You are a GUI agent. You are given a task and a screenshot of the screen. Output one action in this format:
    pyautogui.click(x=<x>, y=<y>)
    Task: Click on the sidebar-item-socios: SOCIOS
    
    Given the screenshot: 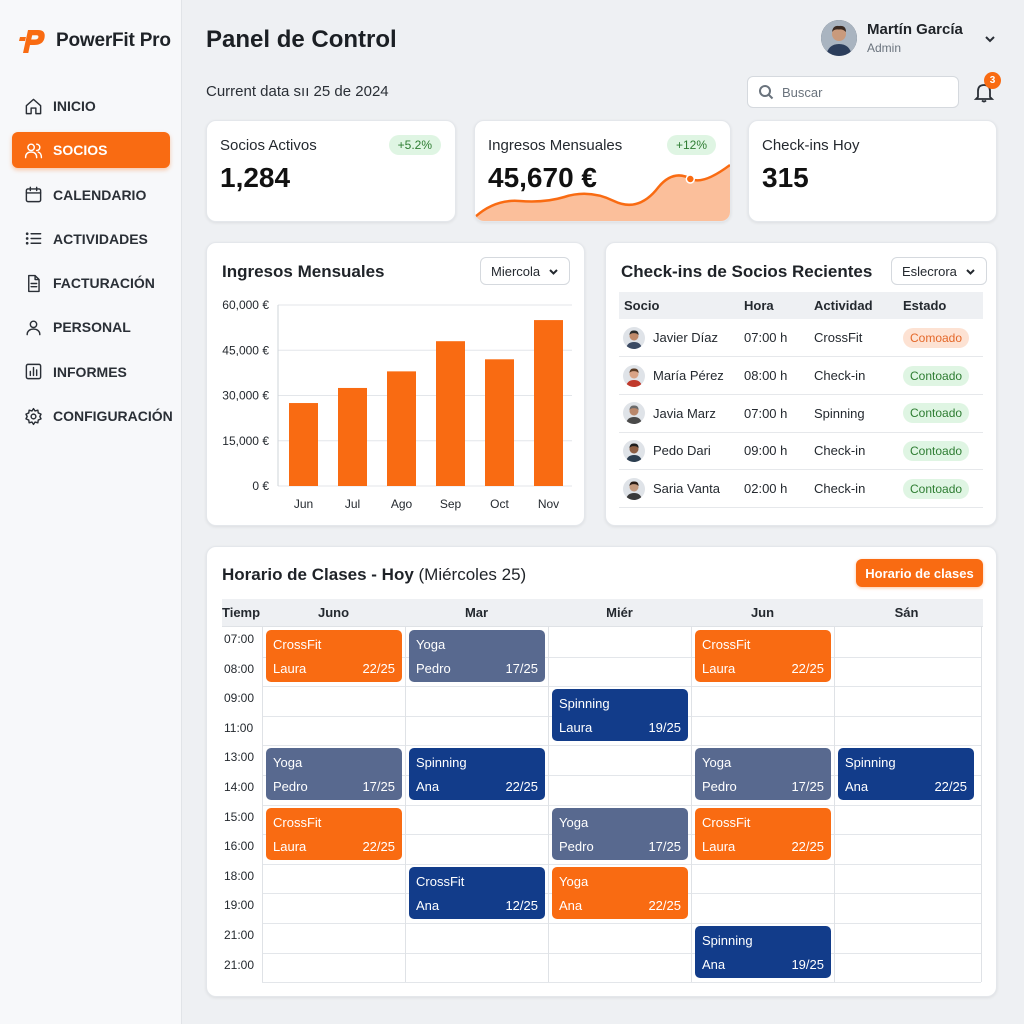 What is the action you would take?
    pyautogui.click(x=91, y=150)
    